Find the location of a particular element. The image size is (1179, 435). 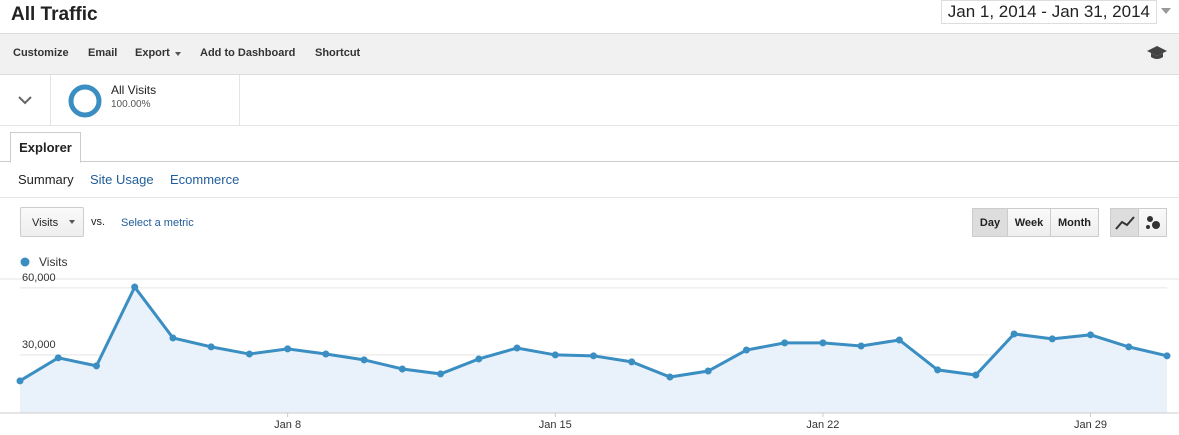

tab: Explorer is located at coordinates (45, 147).